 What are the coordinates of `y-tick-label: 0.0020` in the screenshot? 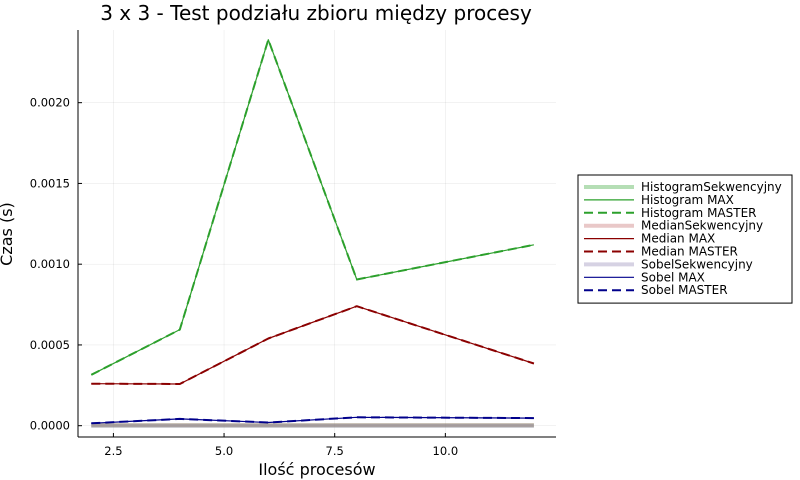 It's located at (50, 103).